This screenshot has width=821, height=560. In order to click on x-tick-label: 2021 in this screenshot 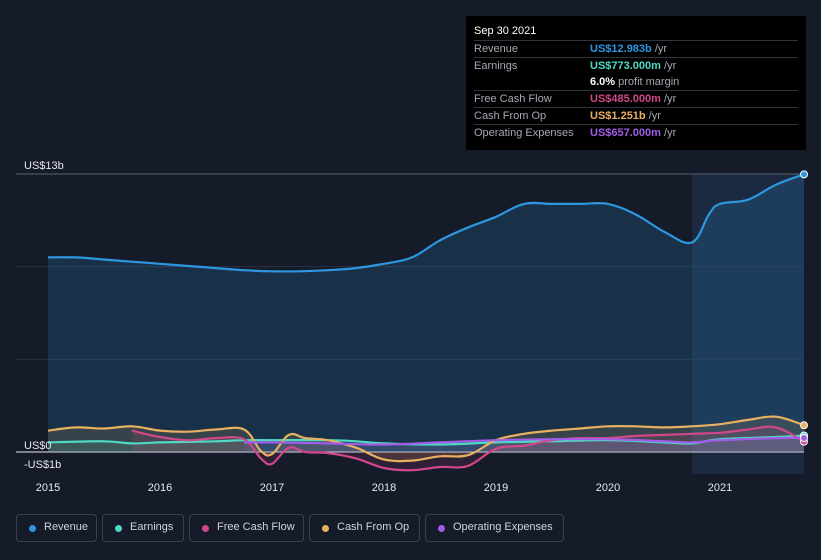, I will do `click(720, 488)`.